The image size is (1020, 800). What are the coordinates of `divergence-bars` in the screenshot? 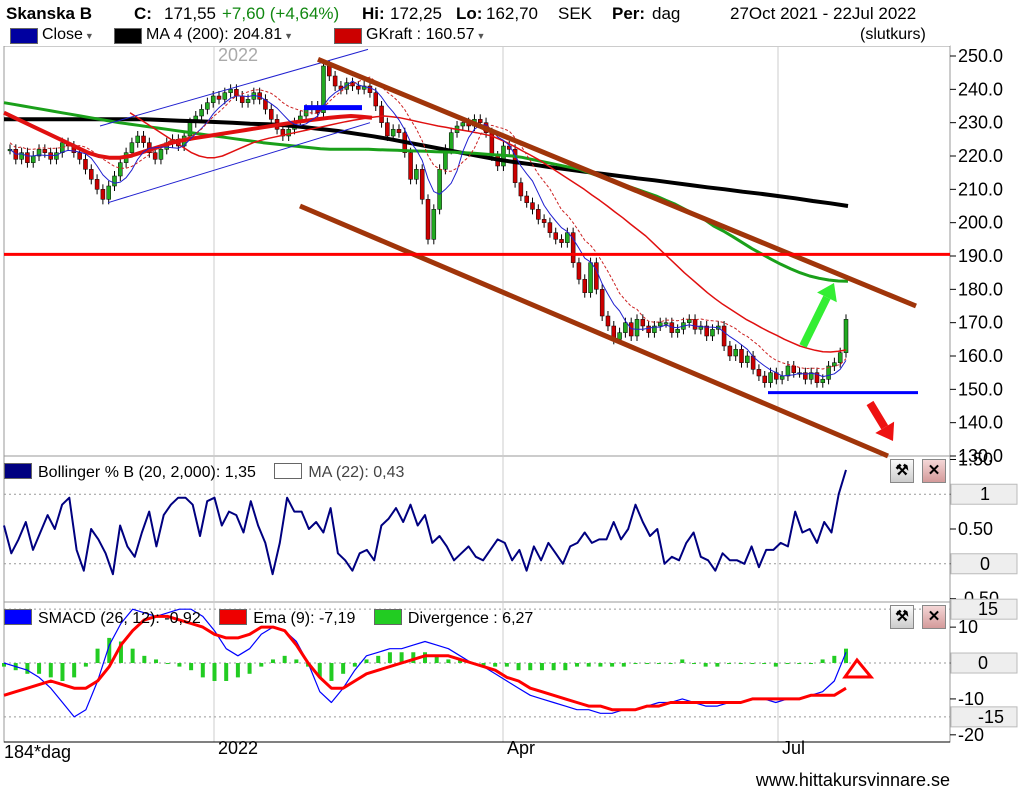 It's located at (425, 659).